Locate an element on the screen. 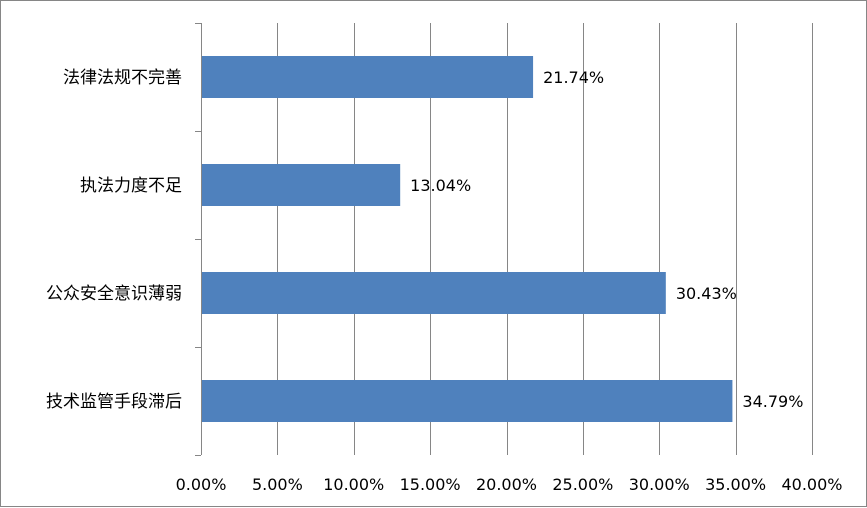 The image size is (867, 508). data-label: 30.43% is located at coordinates (706, 293).